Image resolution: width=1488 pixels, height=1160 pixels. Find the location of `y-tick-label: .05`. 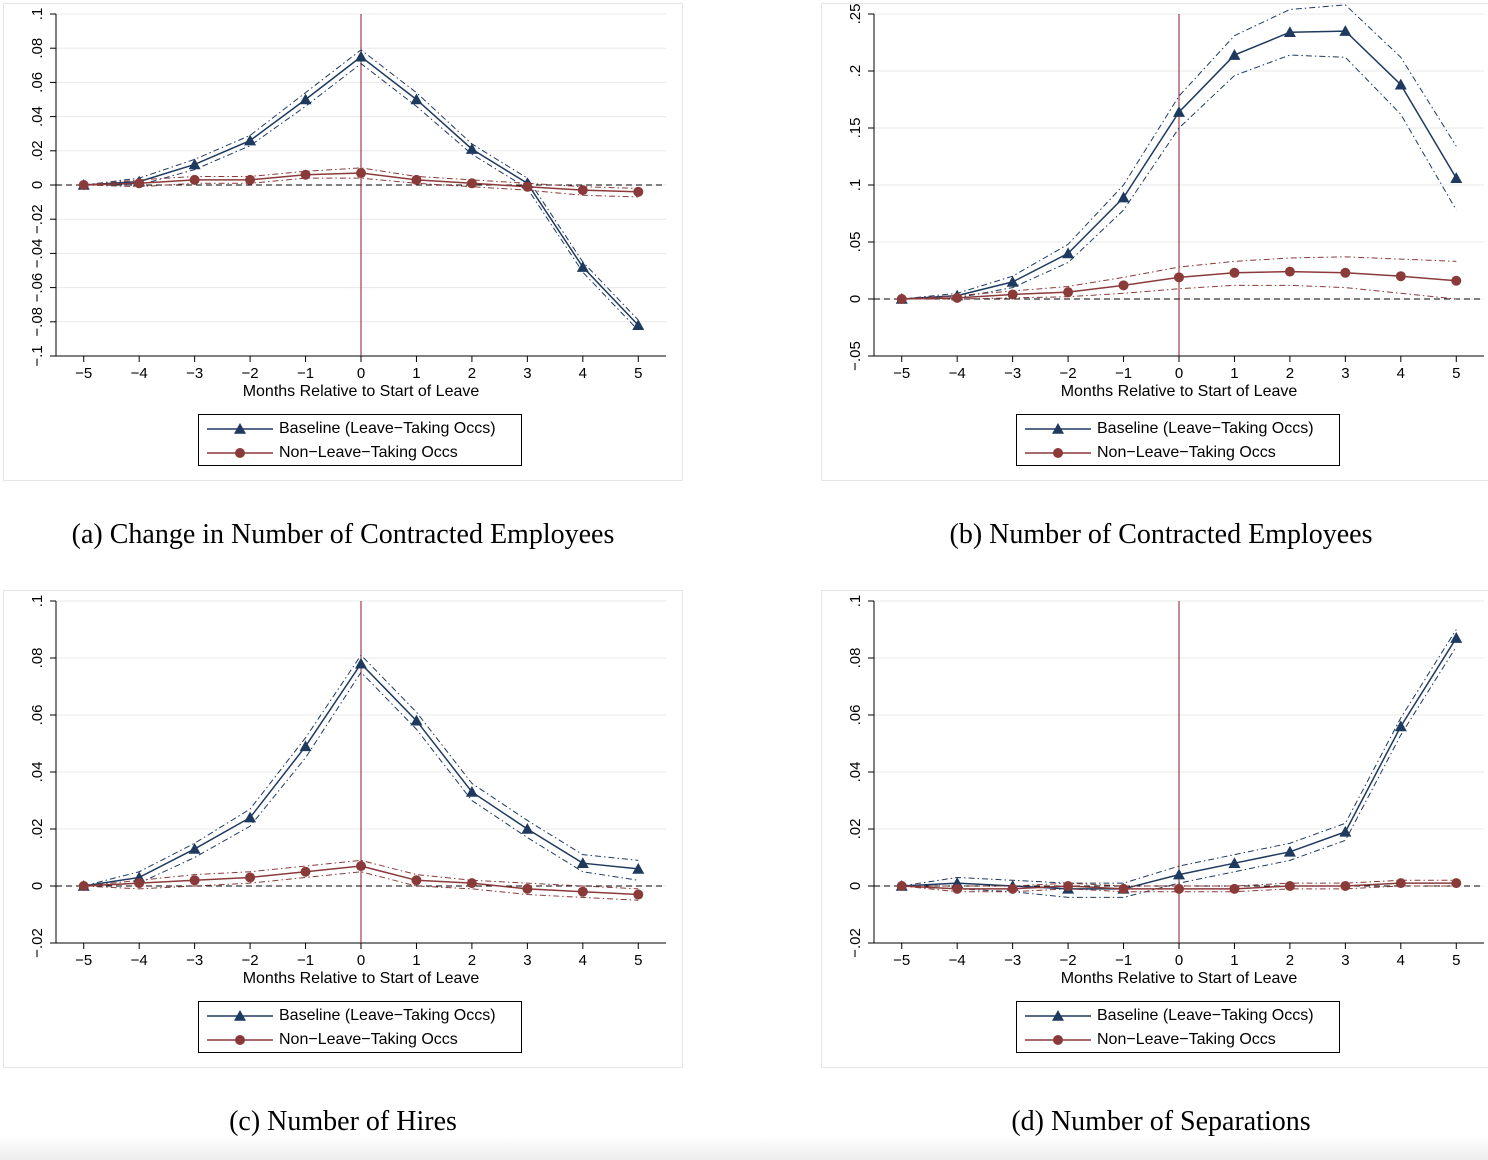

y-tick-label: .05 is located at coordinates (855, 242).